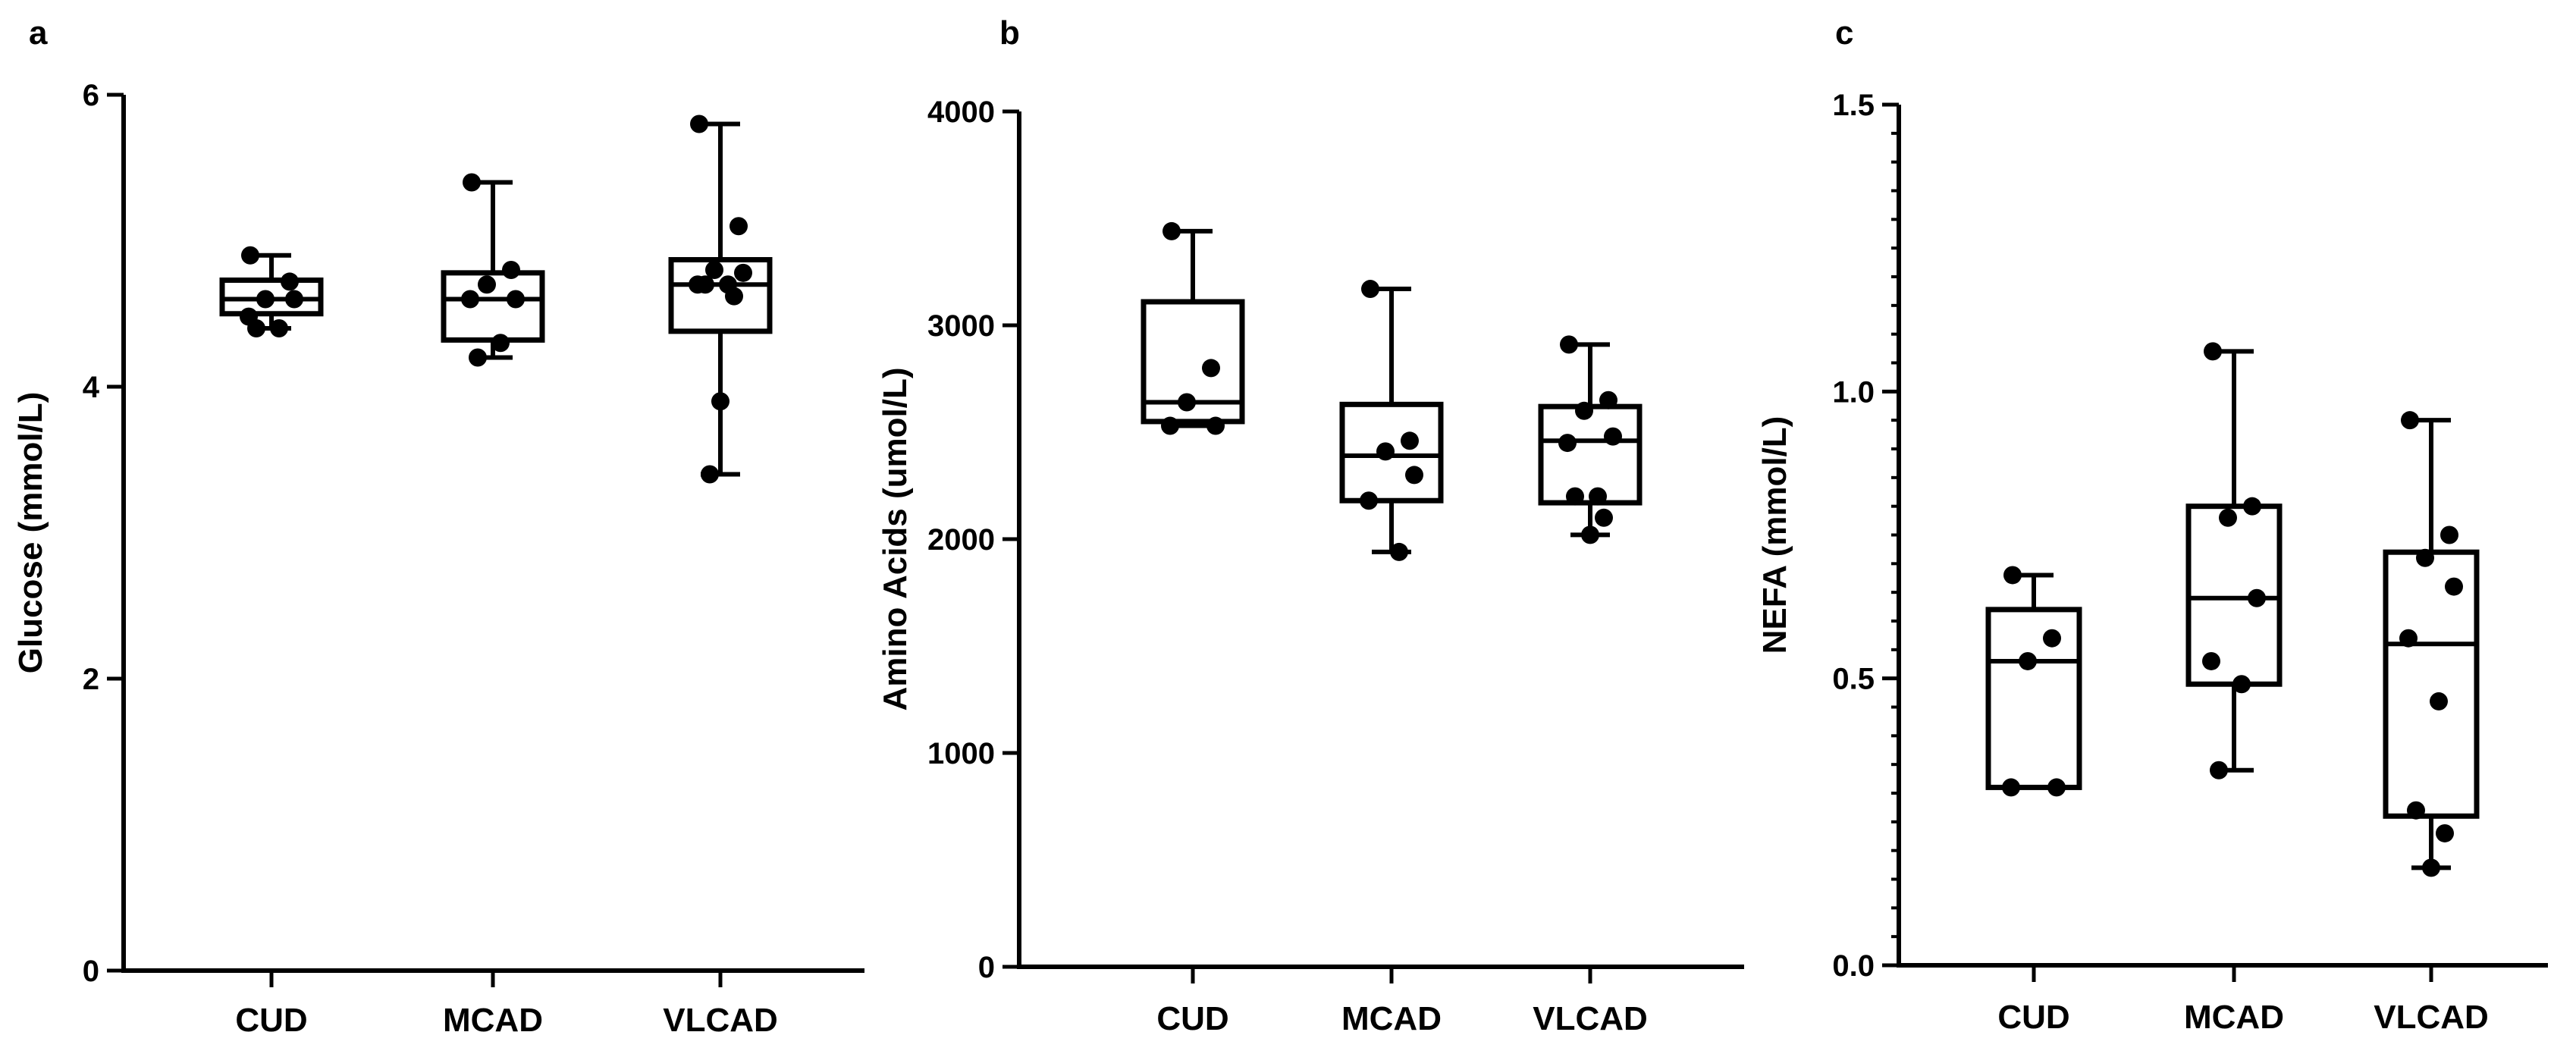 The width and height of the screenshot is (2576, 1054). What do you see at coordinates (91, 679) in the screenshot?
I see `y-tick-label: 2` at bounding box center [91, 679].